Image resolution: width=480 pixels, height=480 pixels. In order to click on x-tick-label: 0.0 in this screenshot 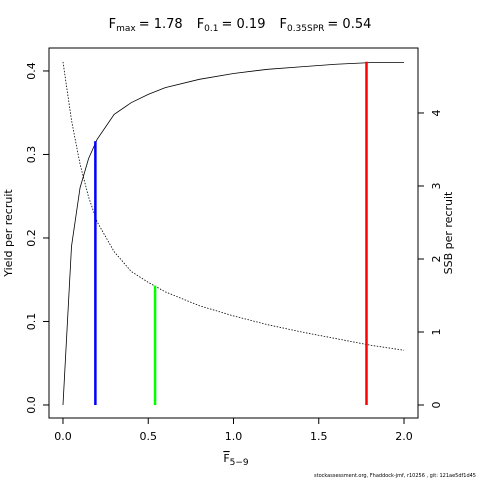, I will do `click(63, 436)`.